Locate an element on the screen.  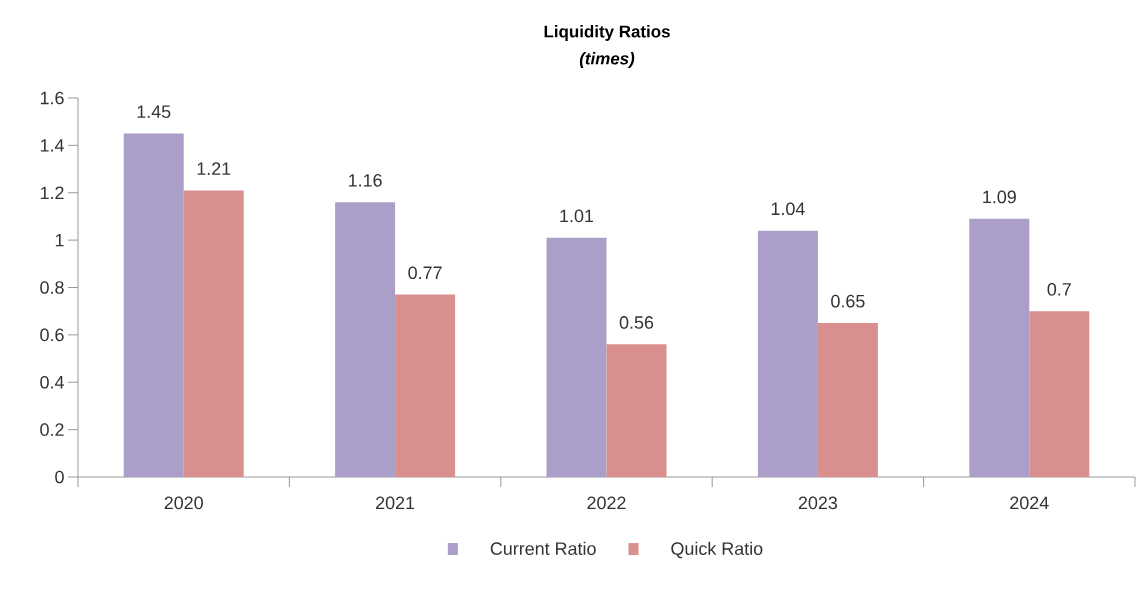
data-label: 1.45 is located at coordinates (154, 111).